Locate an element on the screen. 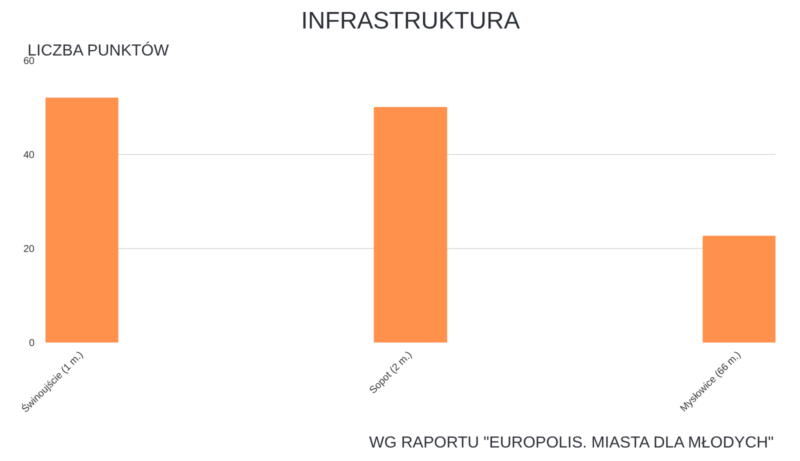 This screenshot has width=800, height=461. y-tick-label: 60 is located at coordinates (29, 61).